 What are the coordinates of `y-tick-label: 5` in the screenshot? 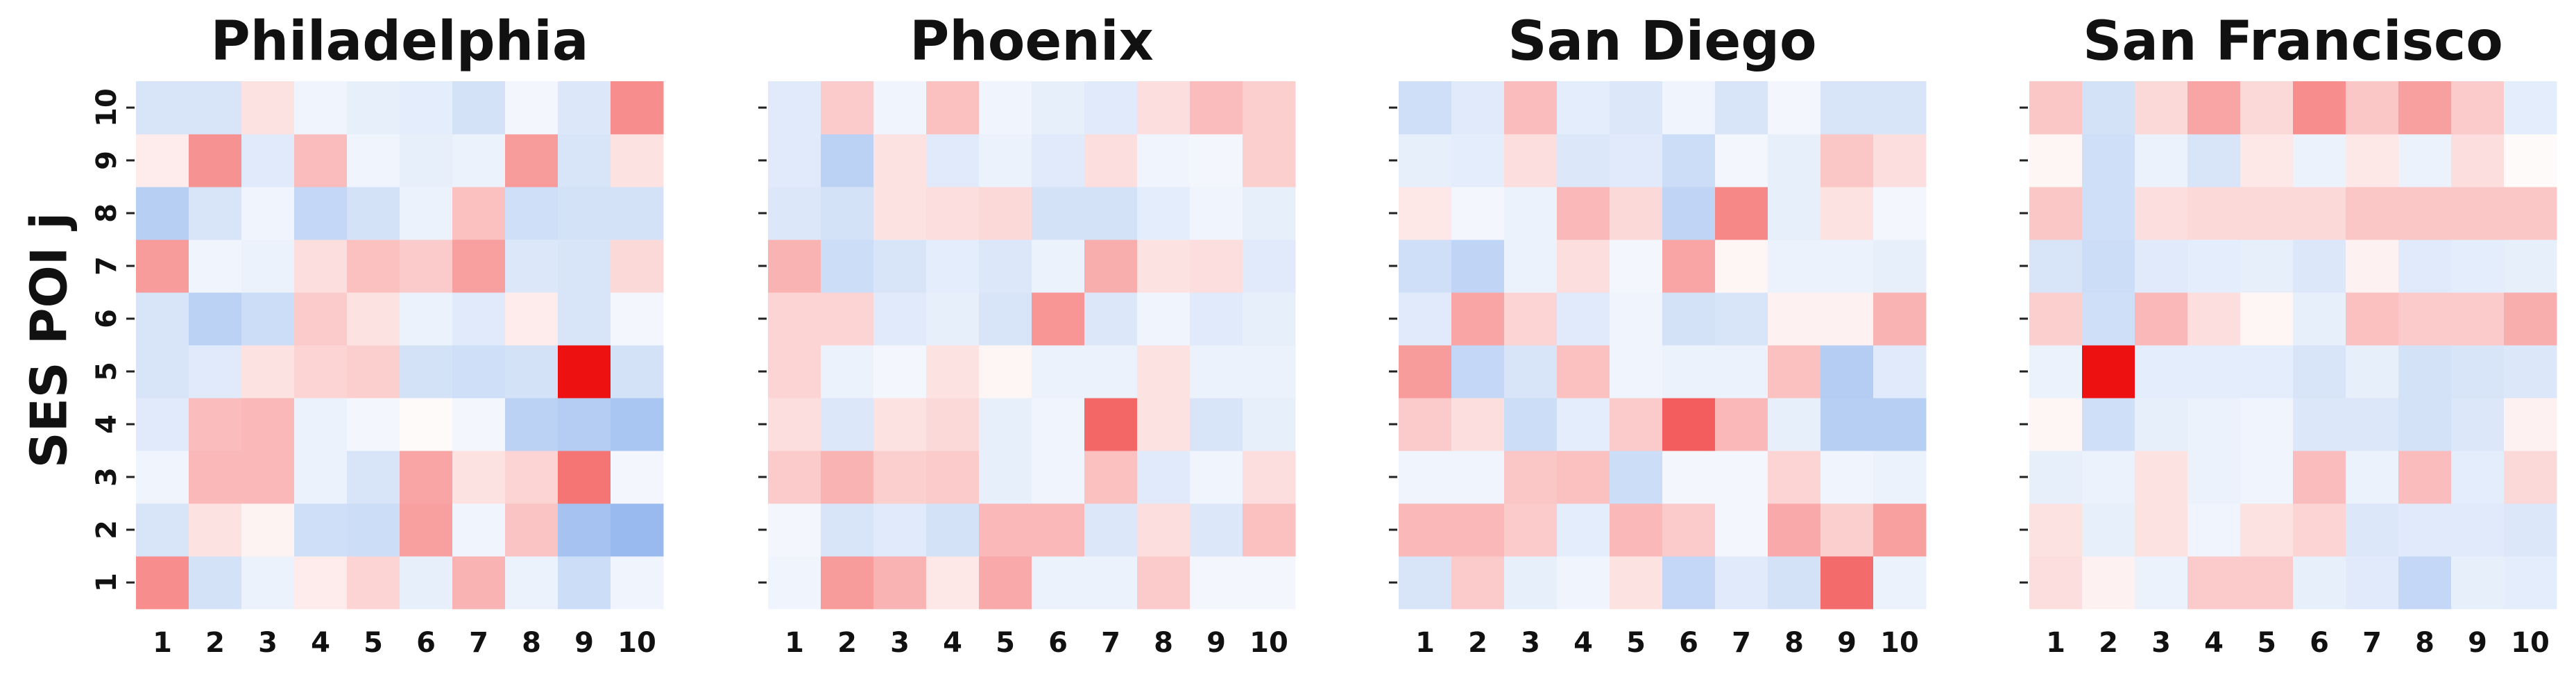 It's located at (107, 371).